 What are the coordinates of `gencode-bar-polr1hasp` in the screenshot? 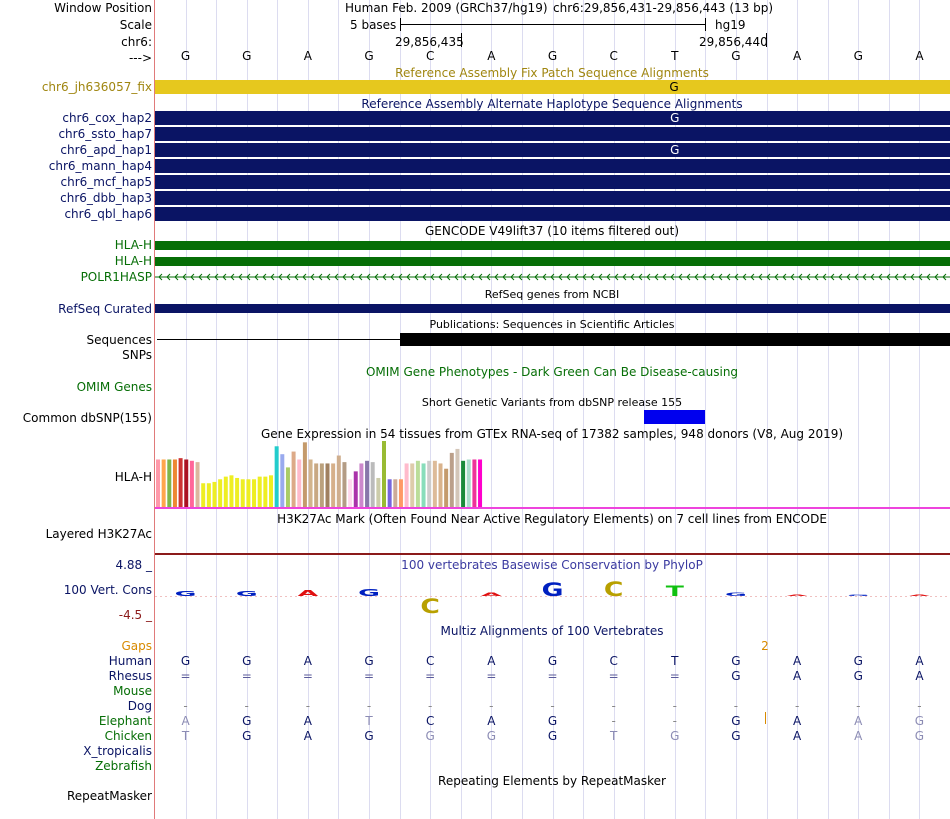 It's located at (552, 277).